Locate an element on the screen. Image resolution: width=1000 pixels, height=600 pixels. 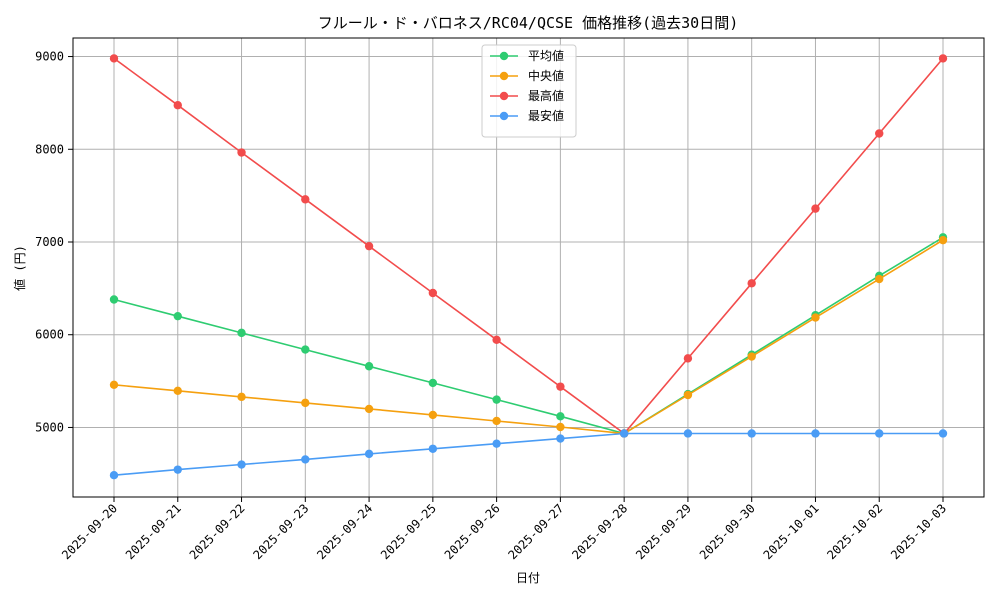
chart-title: フルール・ド・バロネス/RC04/QCSE 価格推移(過去30日間) is located at coordinates (528, 23).